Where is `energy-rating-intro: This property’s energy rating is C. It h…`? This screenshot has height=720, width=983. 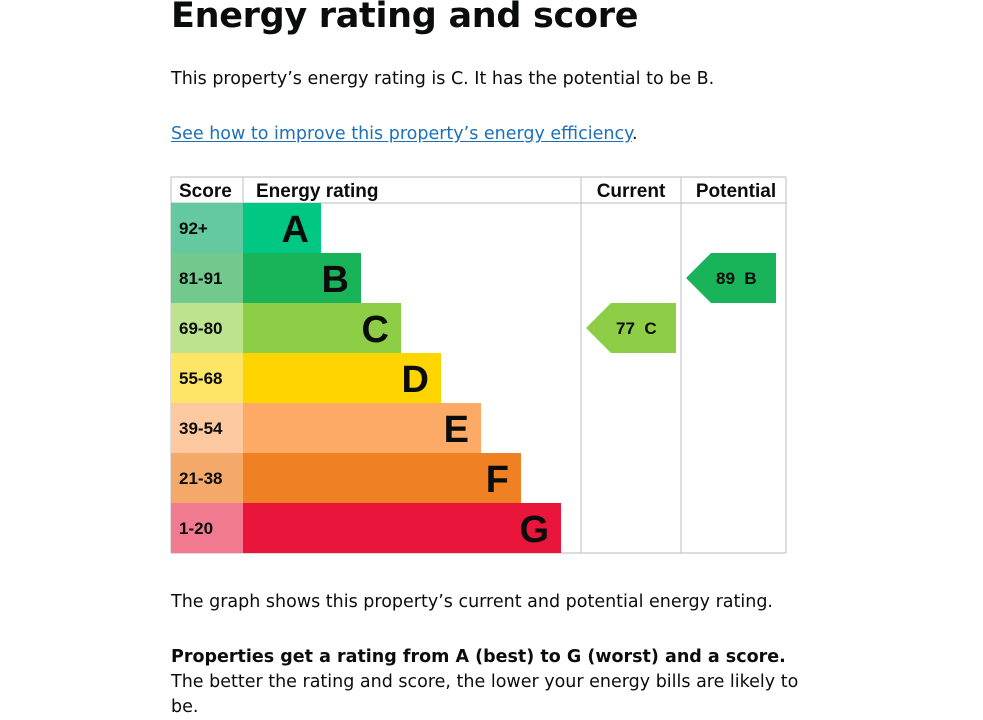 energy-rating-intro: This property’s energy rating is C. It h… is located at coordinates (443, 79).